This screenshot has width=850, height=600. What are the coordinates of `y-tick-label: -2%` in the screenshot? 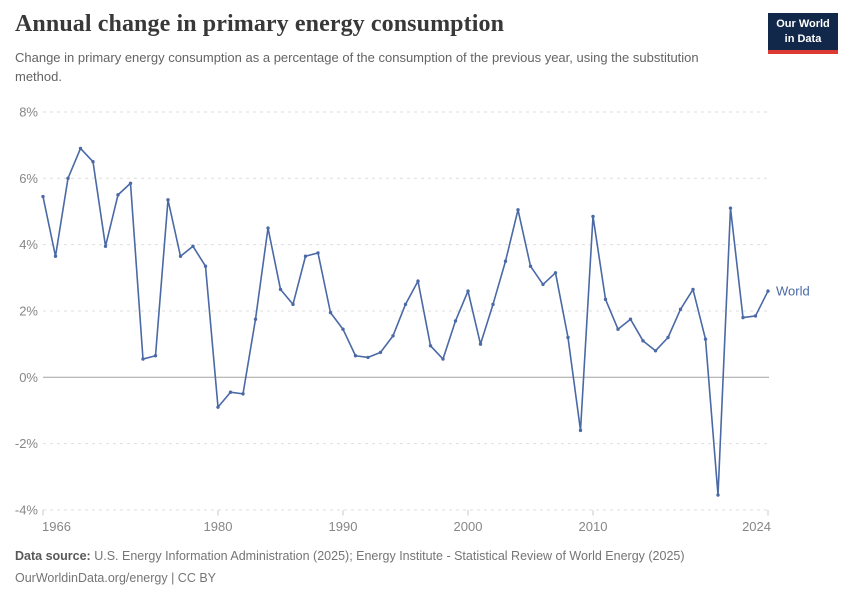 It's located at (27, 443).